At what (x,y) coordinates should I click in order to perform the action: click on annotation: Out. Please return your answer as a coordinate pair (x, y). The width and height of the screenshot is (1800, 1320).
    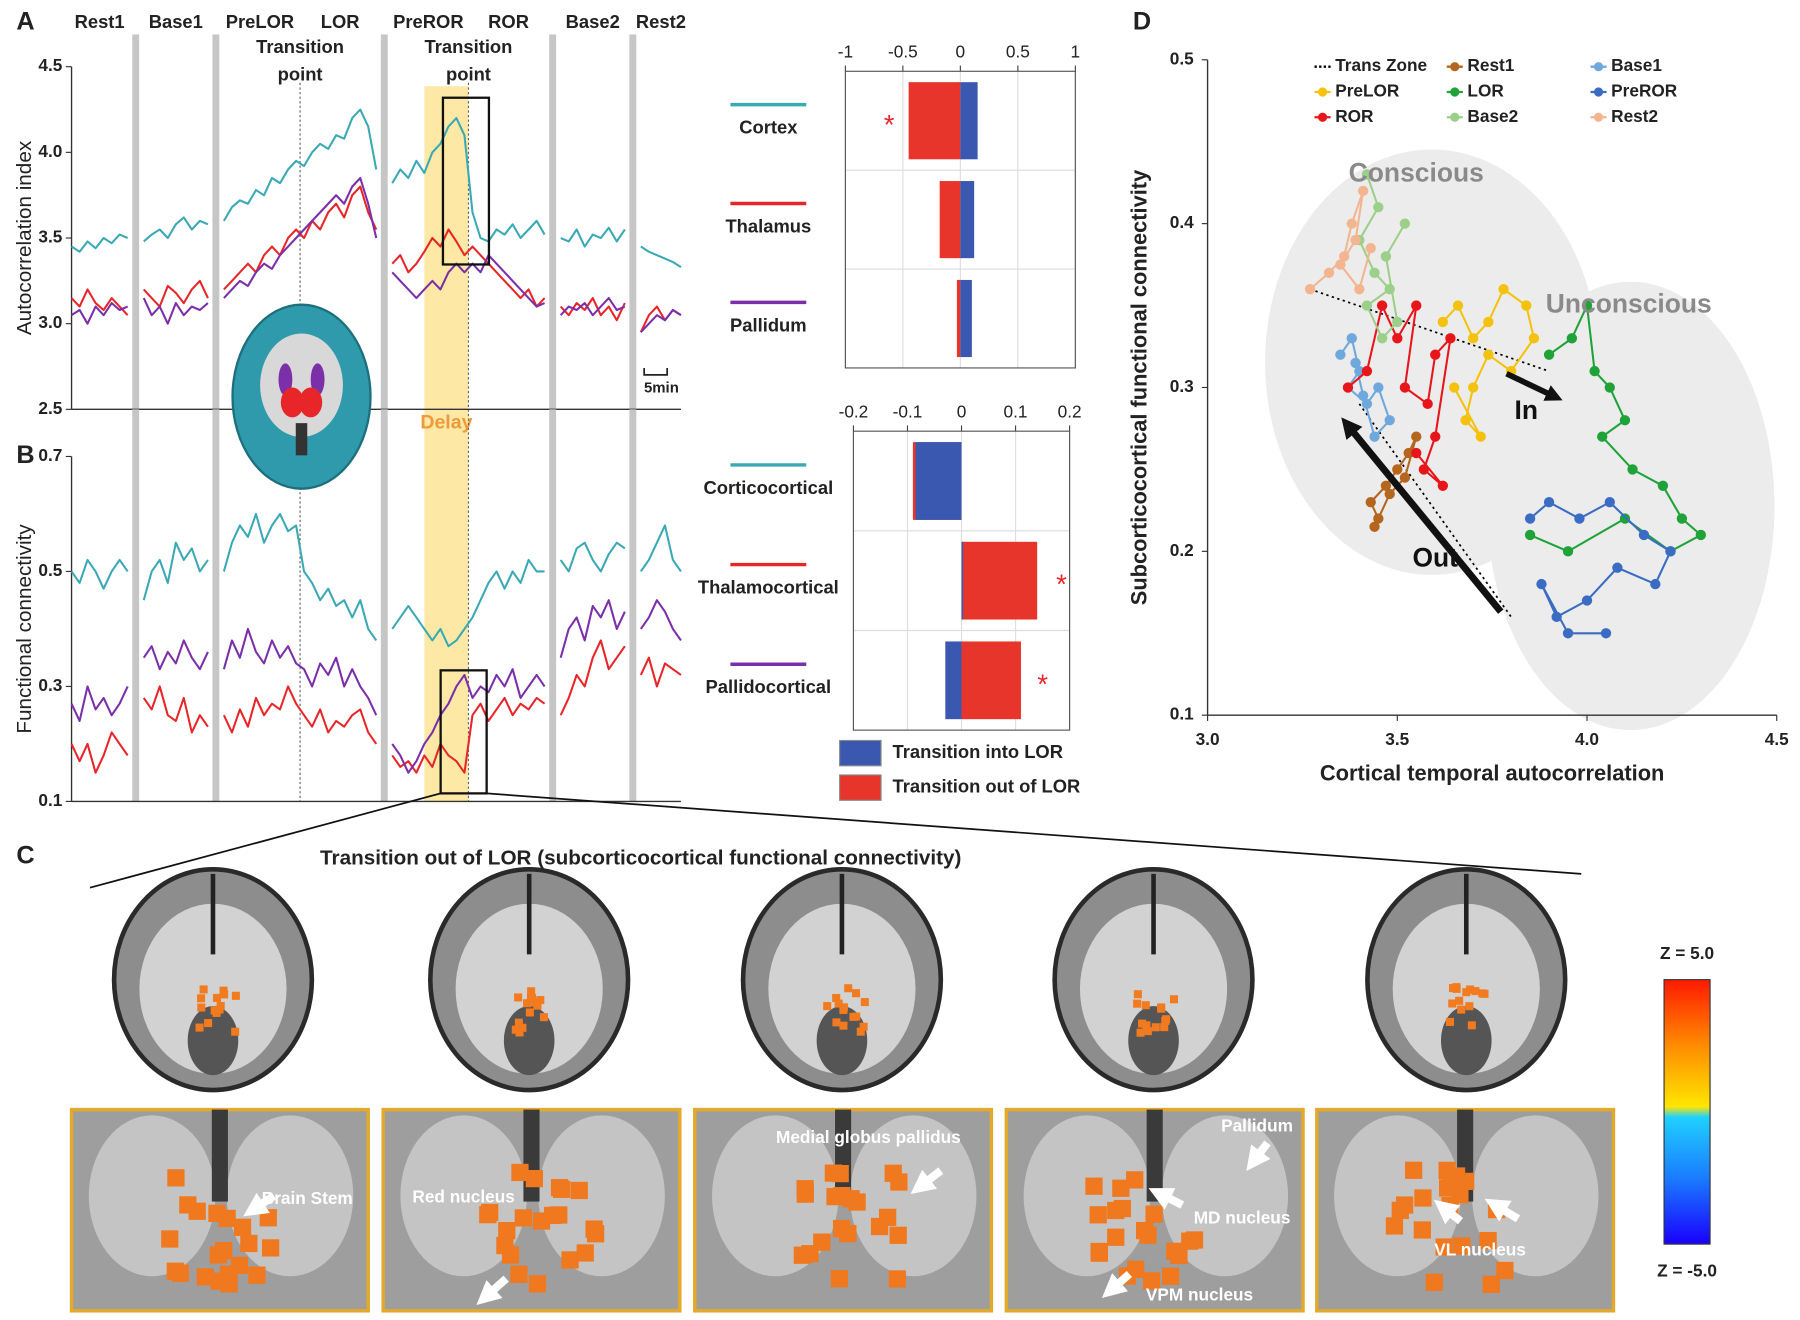
    Looking at the image, I should click on (1435, 558).